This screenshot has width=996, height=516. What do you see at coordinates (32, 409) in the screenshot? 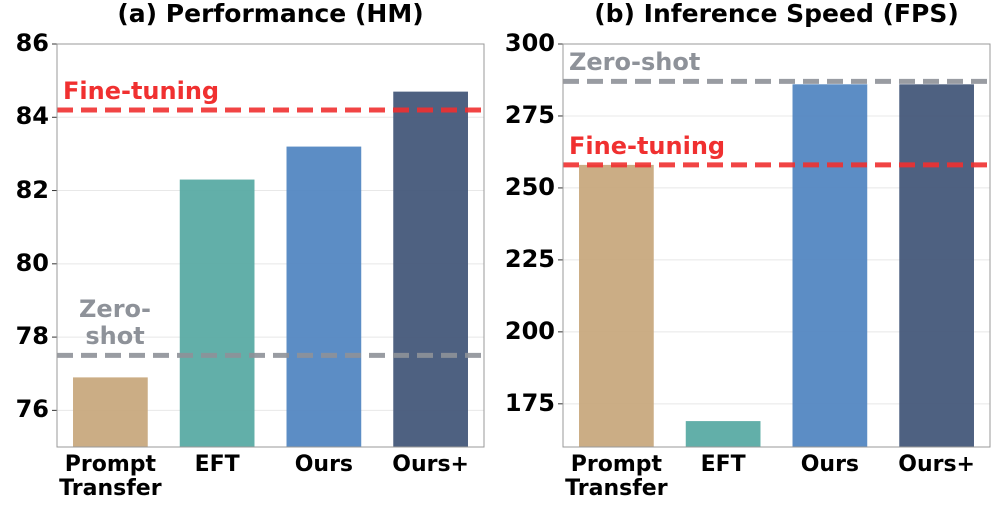
I see `y-tick-label: 76` at bounding box center [32, 409].